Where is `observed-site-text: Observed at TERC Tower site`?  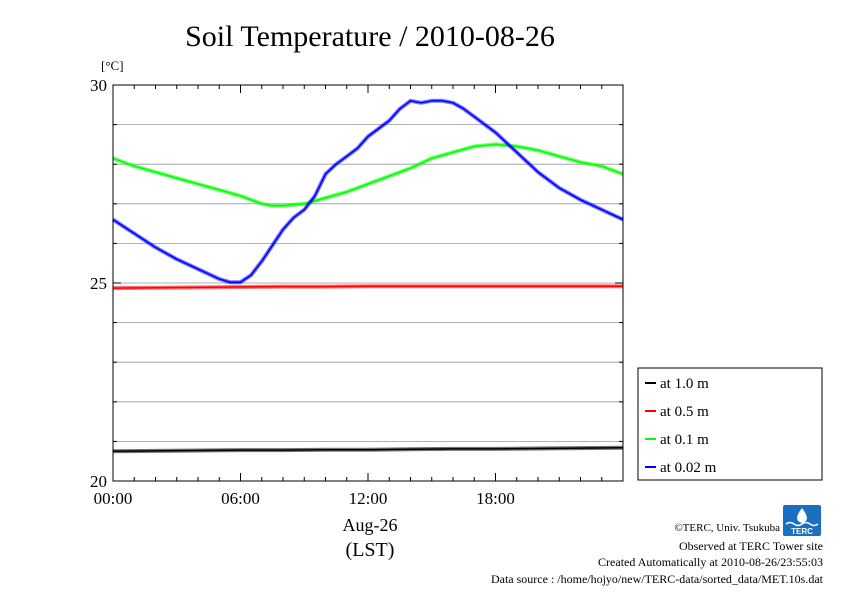 observed-site-text: Observed at TERC Tower site is located at coordinates (751, 546).